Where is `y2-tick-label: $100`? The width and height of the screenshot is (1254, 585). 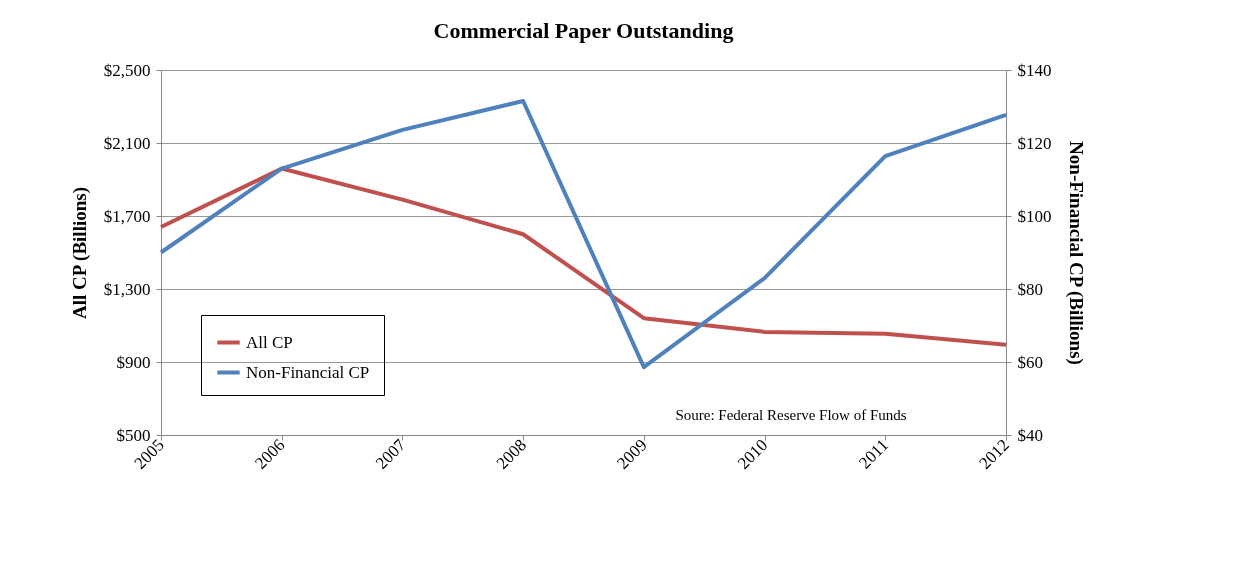 y2-tick-label: $100 is located at coordinates (1034, 216).